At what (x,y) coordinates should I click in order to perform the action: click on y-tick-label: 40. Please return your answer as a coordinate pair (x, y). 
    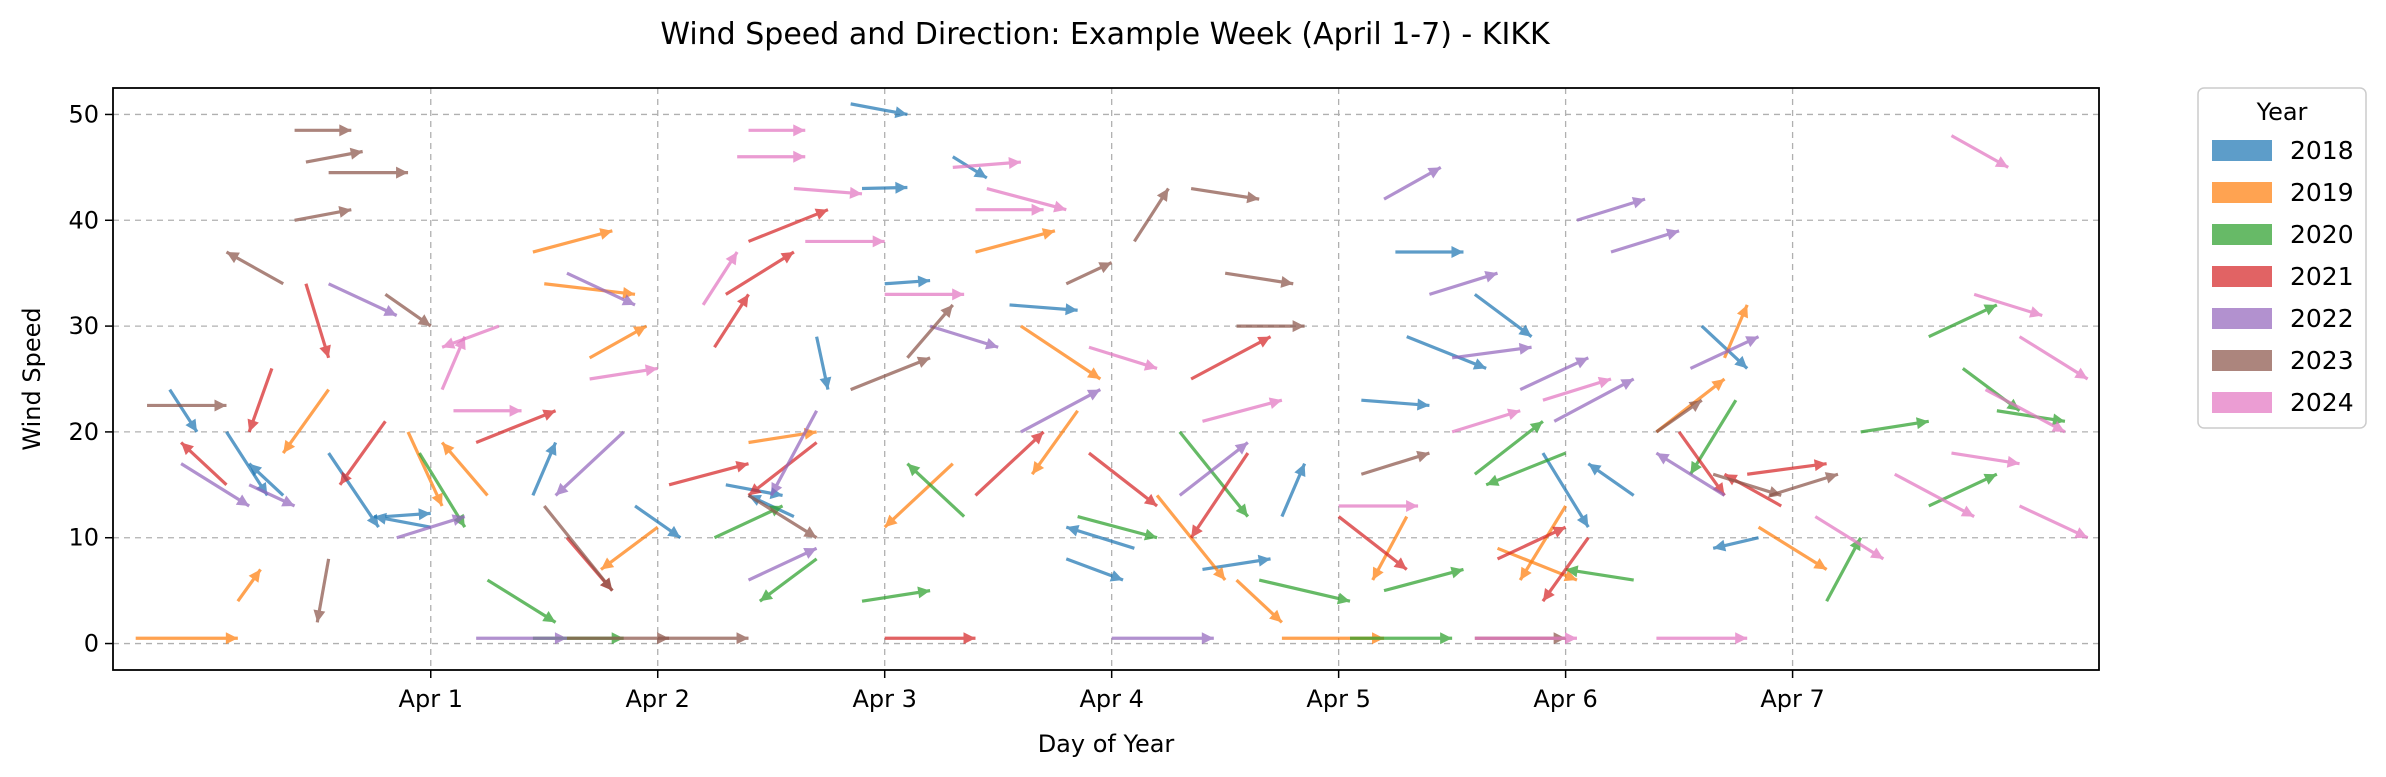
    Looking at the image, I should click on (83, 220).